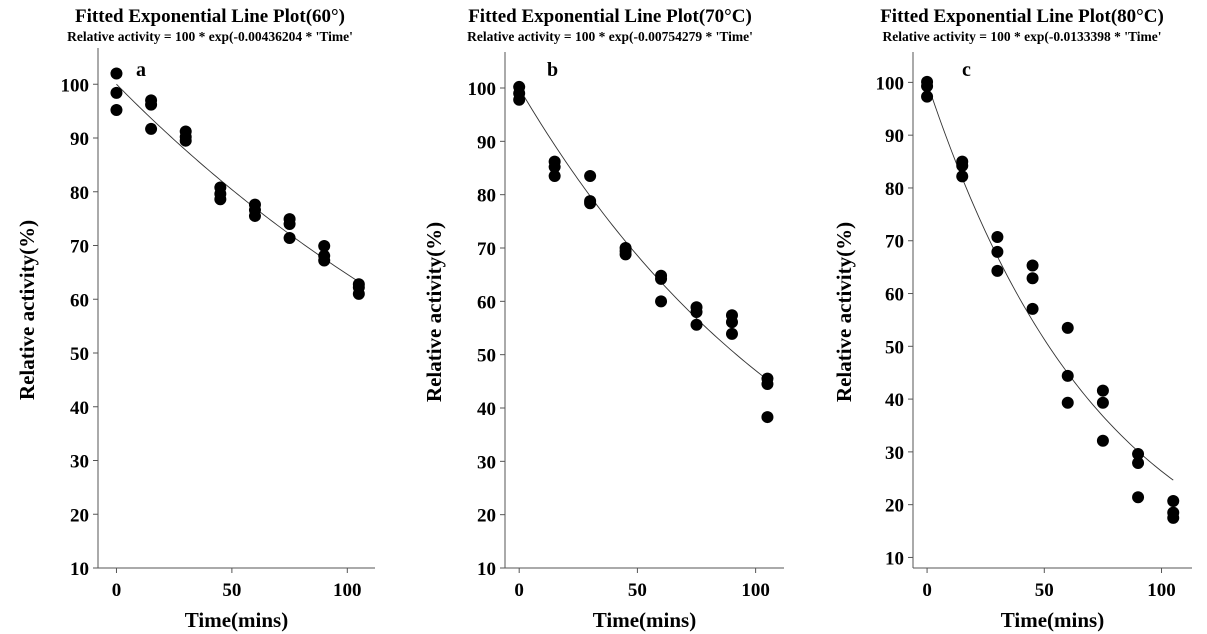 This screenshot has height=634, width=1207. Describe the element at coordinates (141, 70) in the screenshot. I see `panel-label: a` at that location.